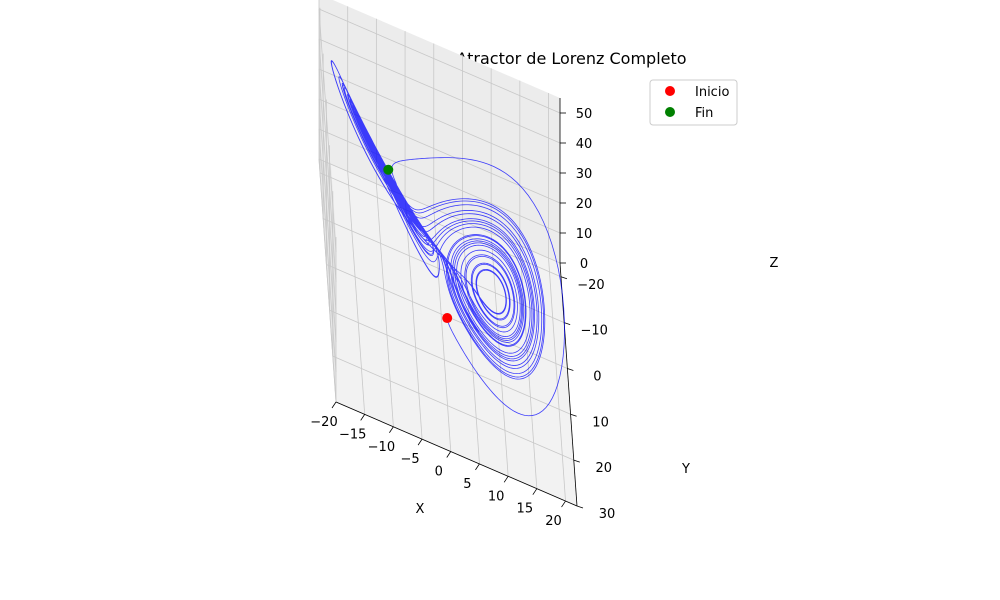  Describe the element at coordinates (420, 509) in the screenshot. I see `x-axis-label: X` at that location.